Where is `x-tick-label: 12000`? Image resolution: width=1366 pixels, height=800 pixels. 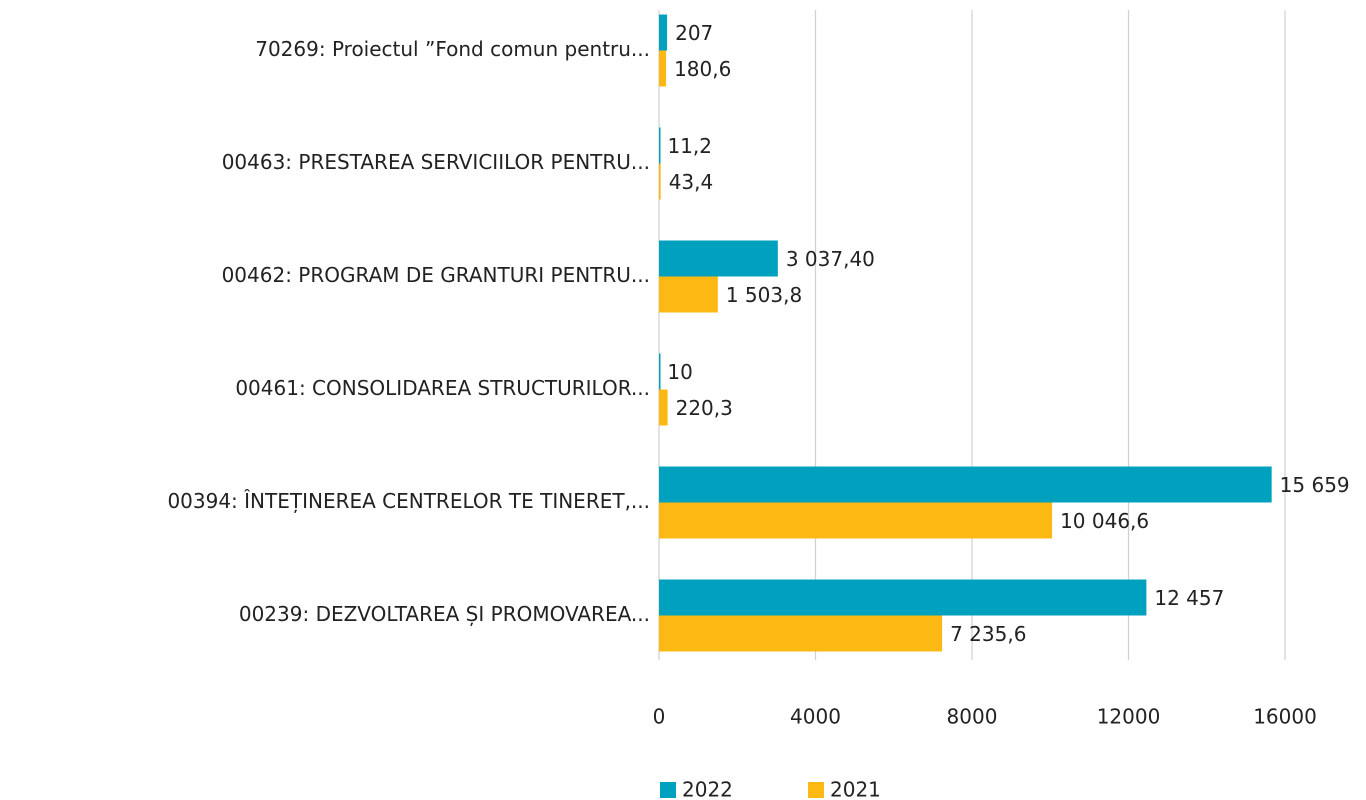
x-tick-label: 12000 is located at coordinates (1129, 717).